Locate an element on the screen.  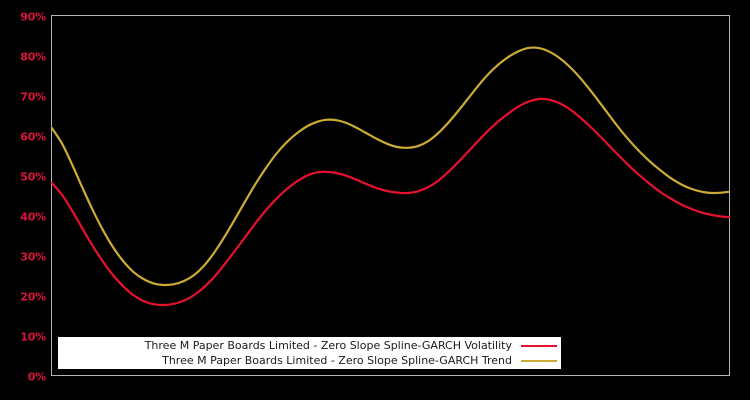
y-axis-tick-20: 20% is located at coordinates (23, 295).